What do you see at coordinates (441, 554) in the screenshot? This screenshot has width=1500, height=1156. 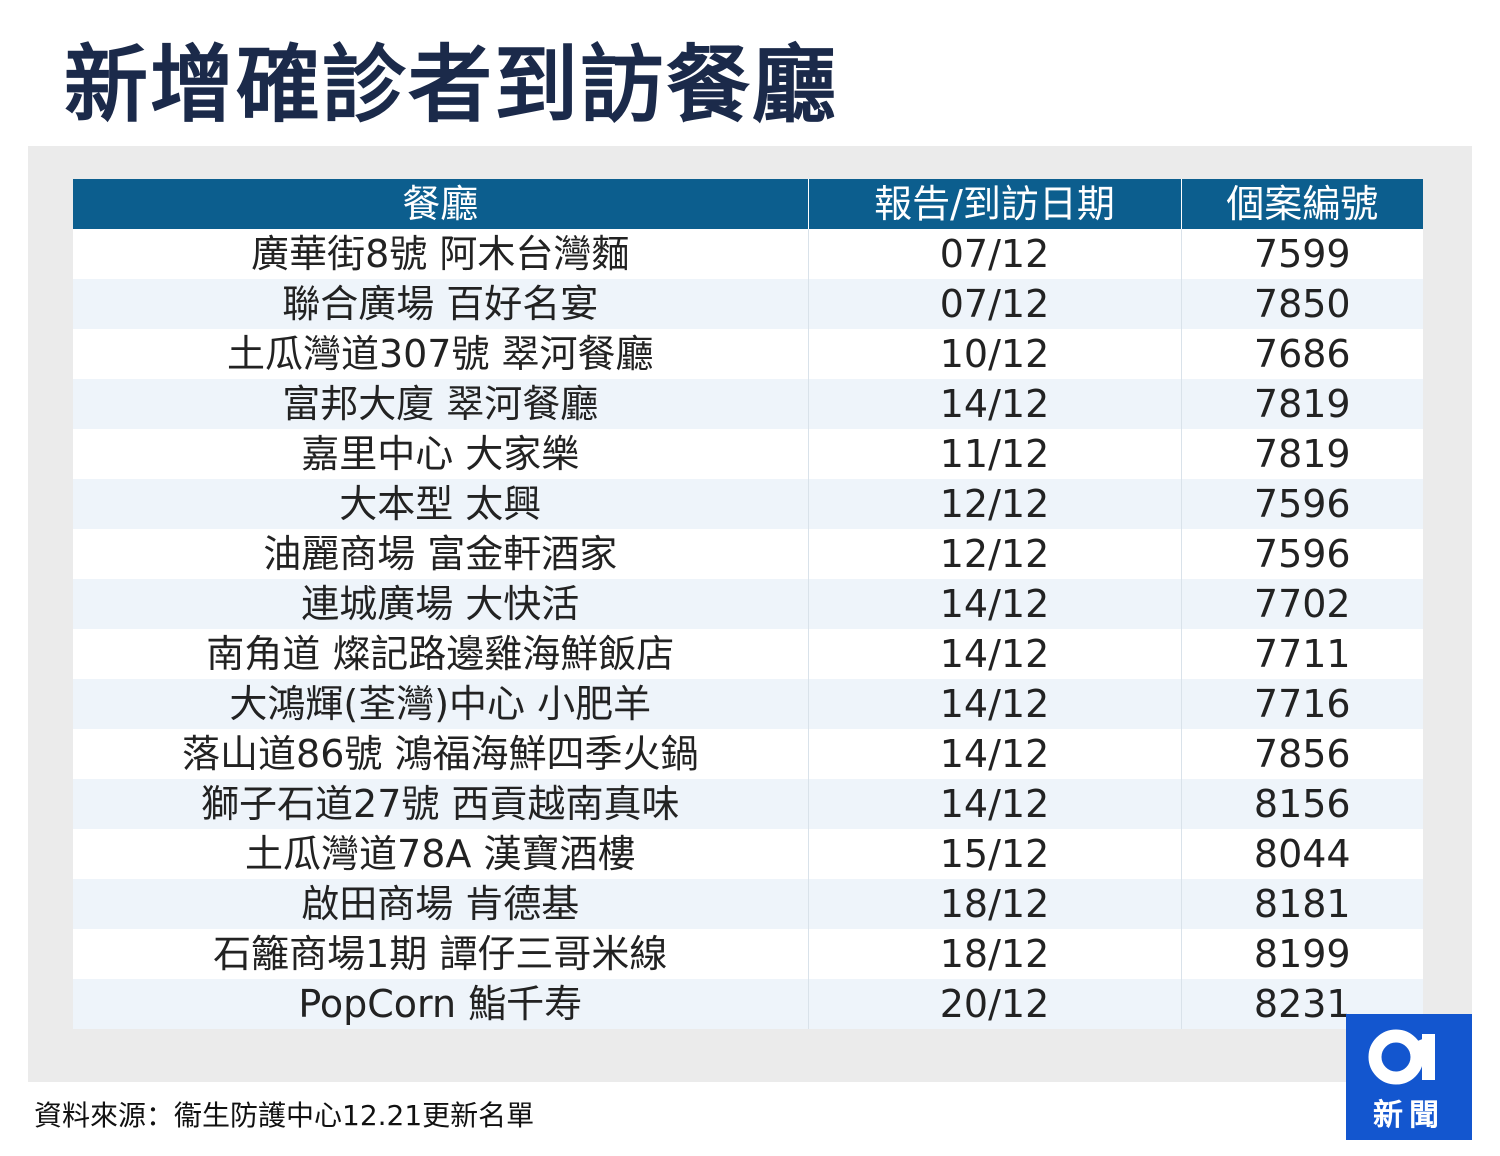 I see `cell-restaurant: 油麗商場 富金軒酒家` at bounding box center [441, 554].